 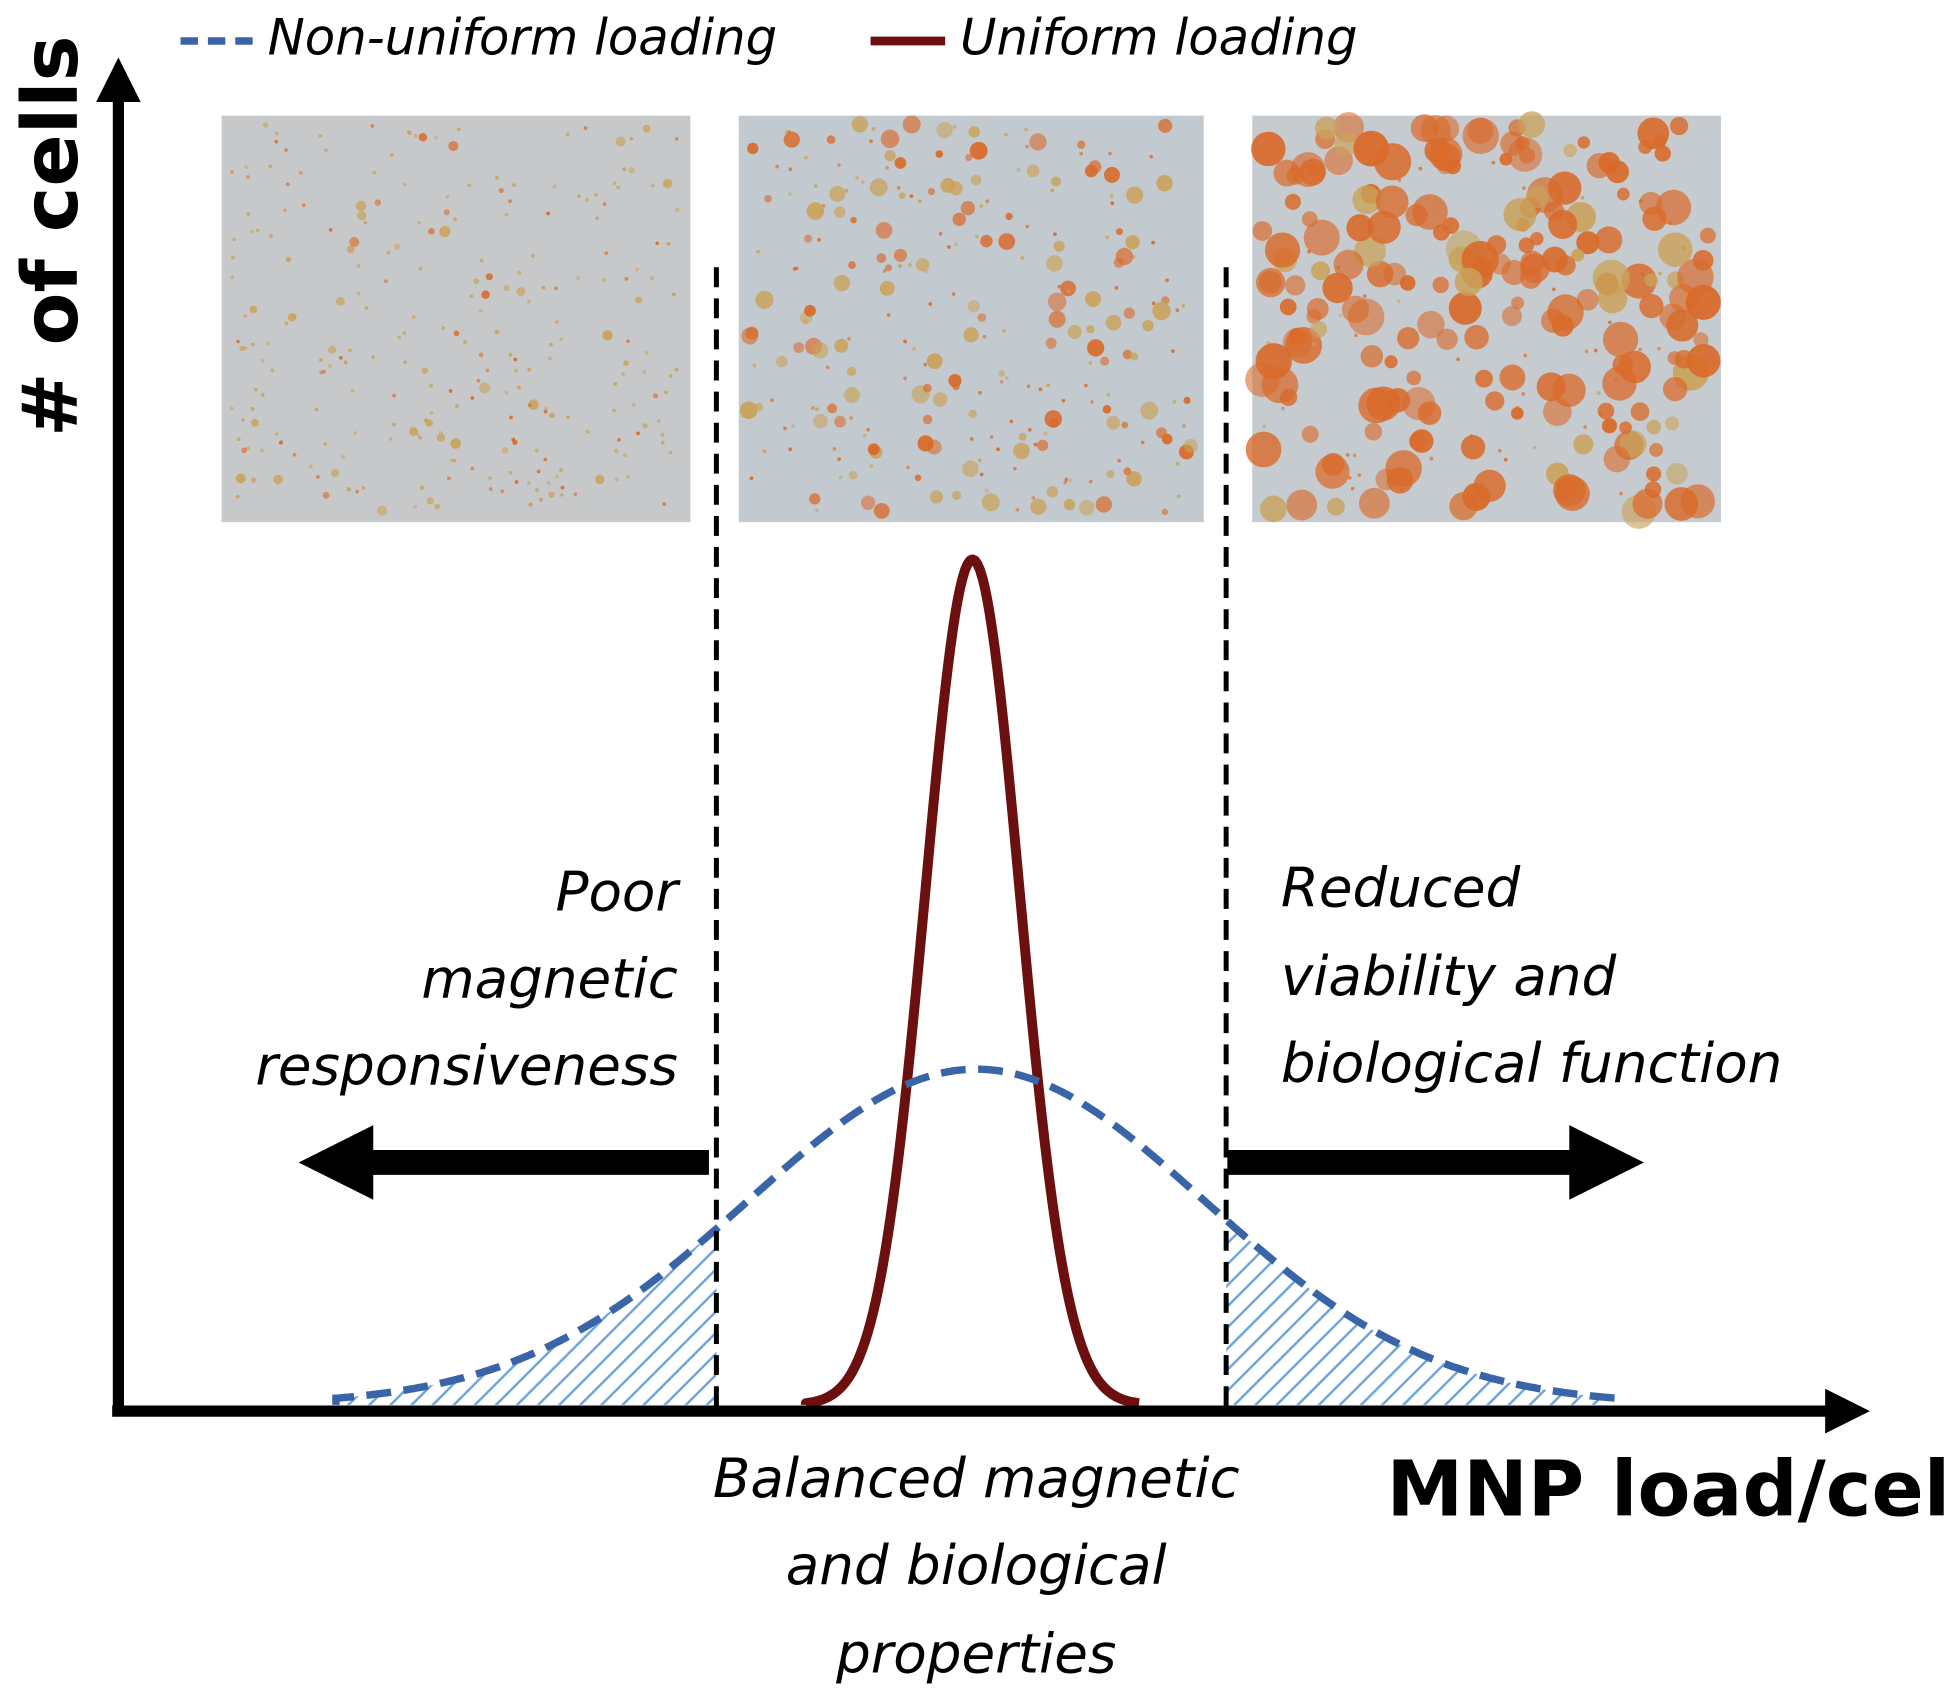 What do you see at coordinates (975, 1653) in the screenshot?
I see `note: properties` at bounding box center [975, 1653].